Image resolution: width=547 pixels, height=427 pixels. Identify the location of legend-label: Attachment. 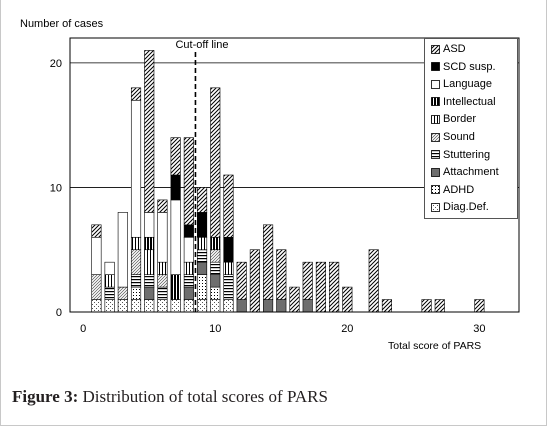
(471, 172).